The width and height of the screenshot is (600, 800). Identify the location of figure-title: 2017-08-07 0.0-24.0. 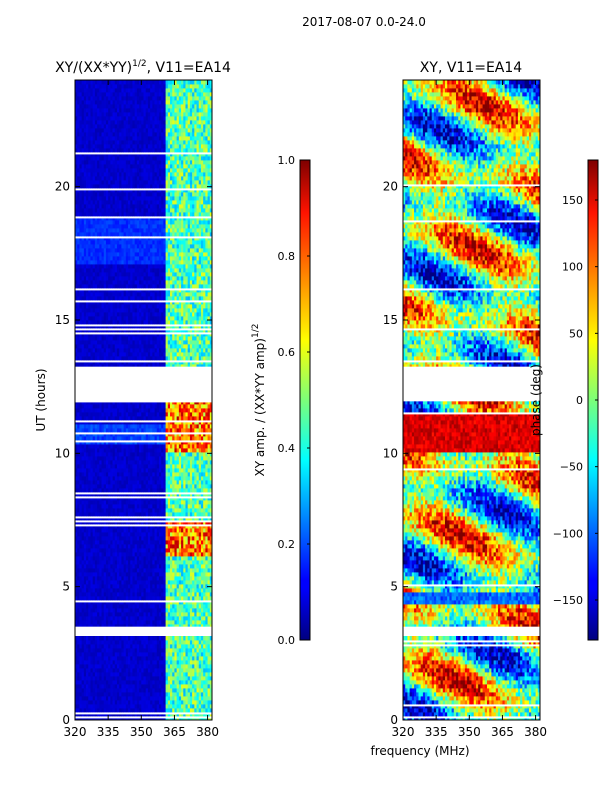
(364, 22).